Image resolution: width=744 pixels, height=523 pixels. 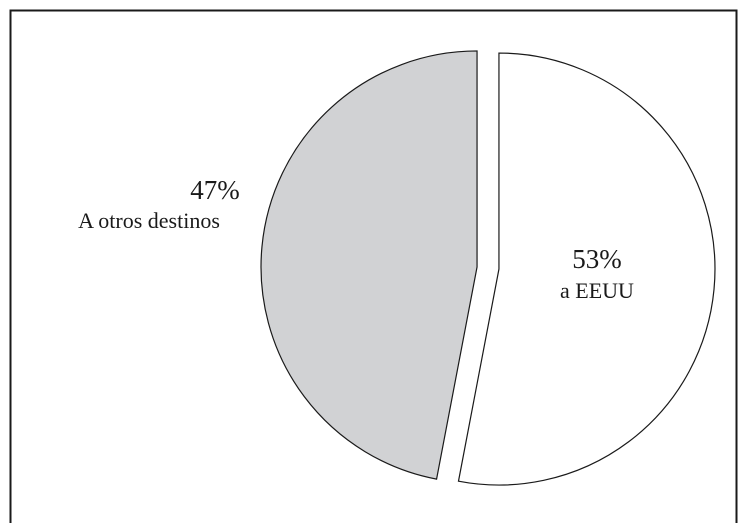 What do you see at coordinates (149, 220) in the screenshot?
I see `slice-name-otros: A otros destinos` at bounding box center [149, 220].